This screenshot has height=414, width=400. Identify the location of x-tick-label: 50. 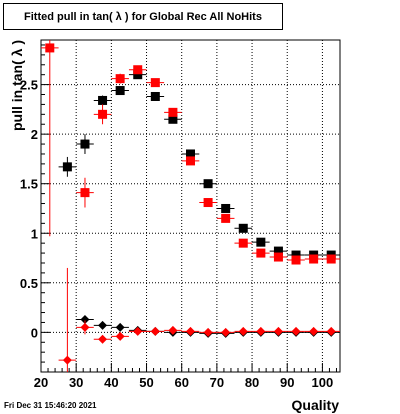
(146, 382).